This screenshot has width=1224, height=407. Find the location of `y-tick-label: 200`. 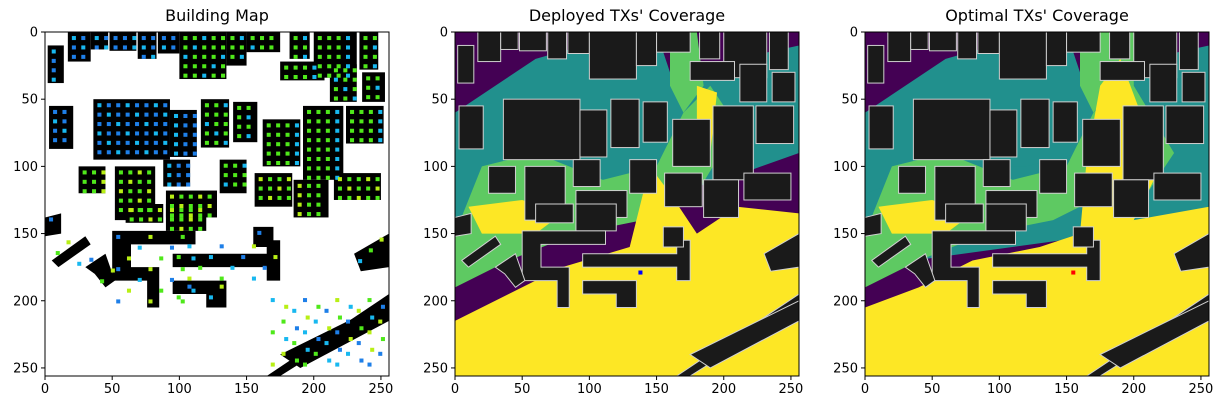

y-tick-label: 200 is located at coordinates (845, 301).